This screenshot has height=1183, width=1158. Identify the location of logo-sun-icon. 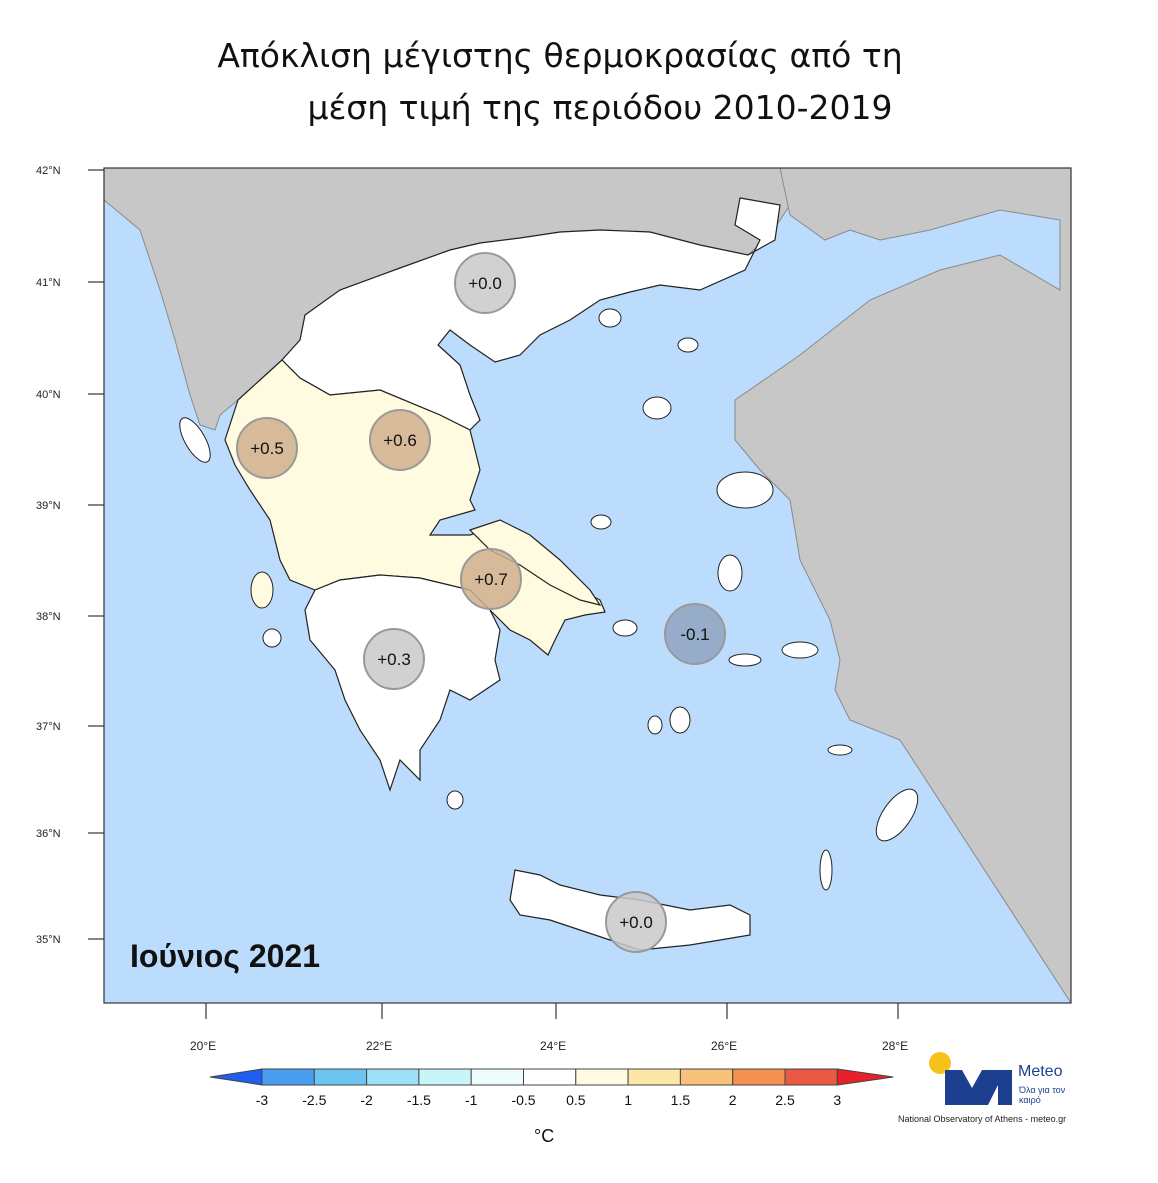
(940, 1063).